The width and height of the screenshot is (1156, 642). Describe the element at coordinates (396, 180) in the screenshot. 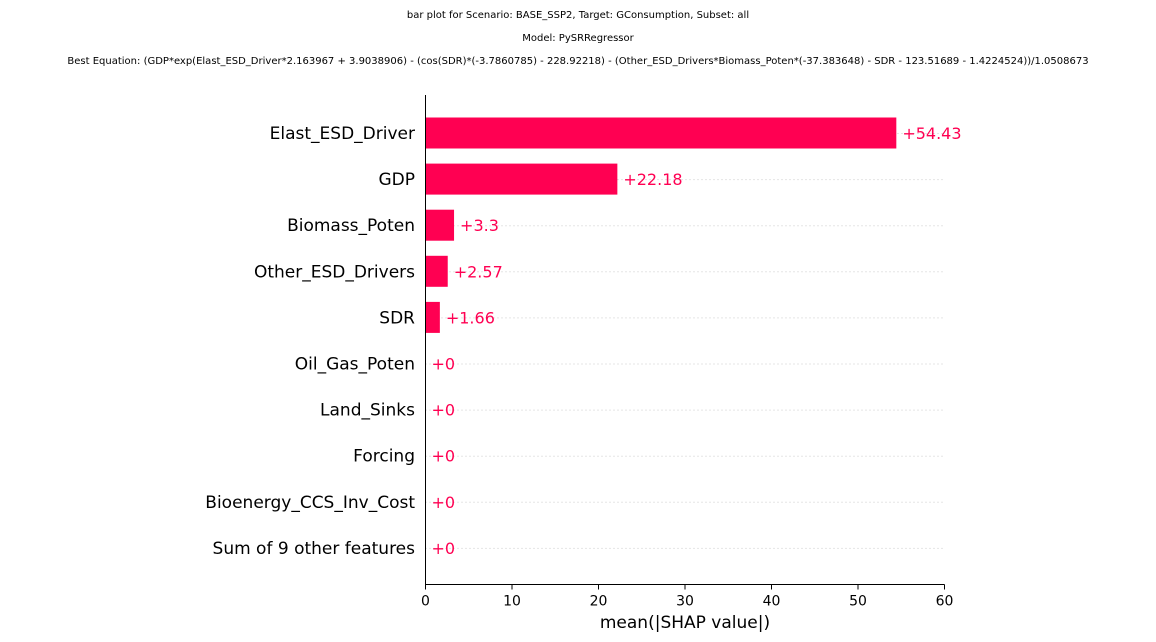

I see `category-label: GDP` at that location.